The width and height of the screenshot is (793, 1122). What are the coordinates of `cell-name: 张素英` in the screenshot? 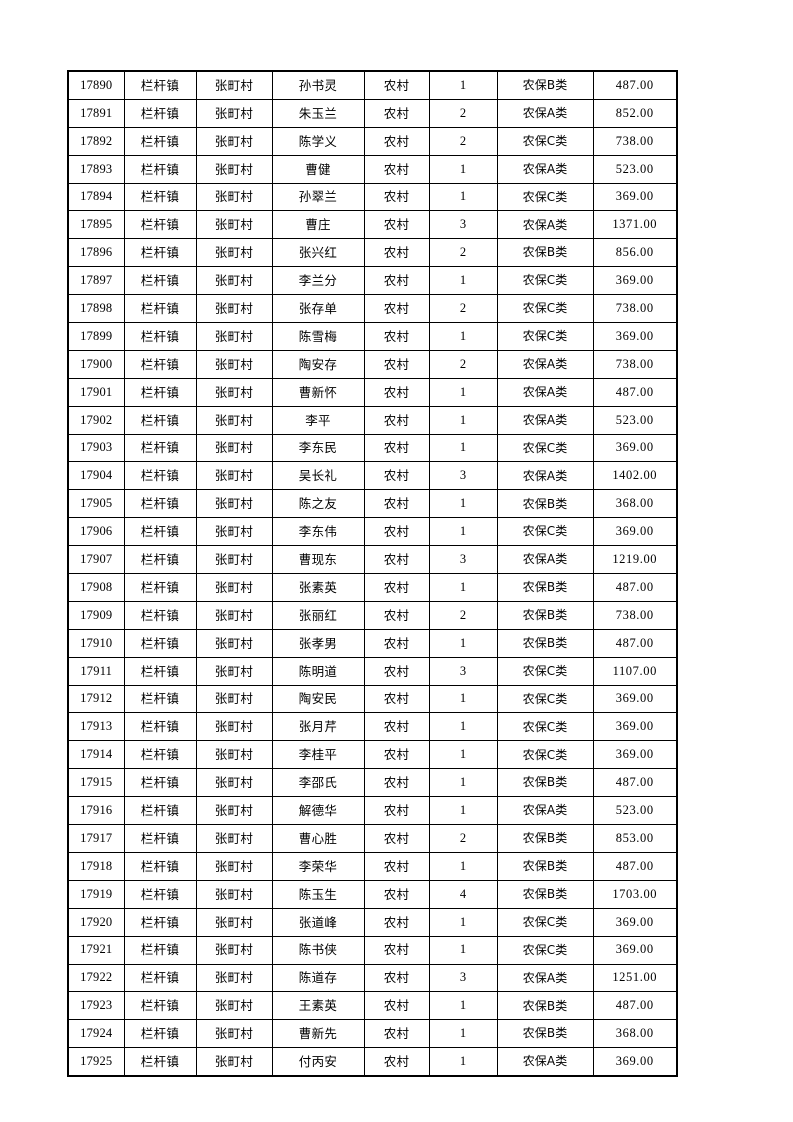 It's located at (318, 587).